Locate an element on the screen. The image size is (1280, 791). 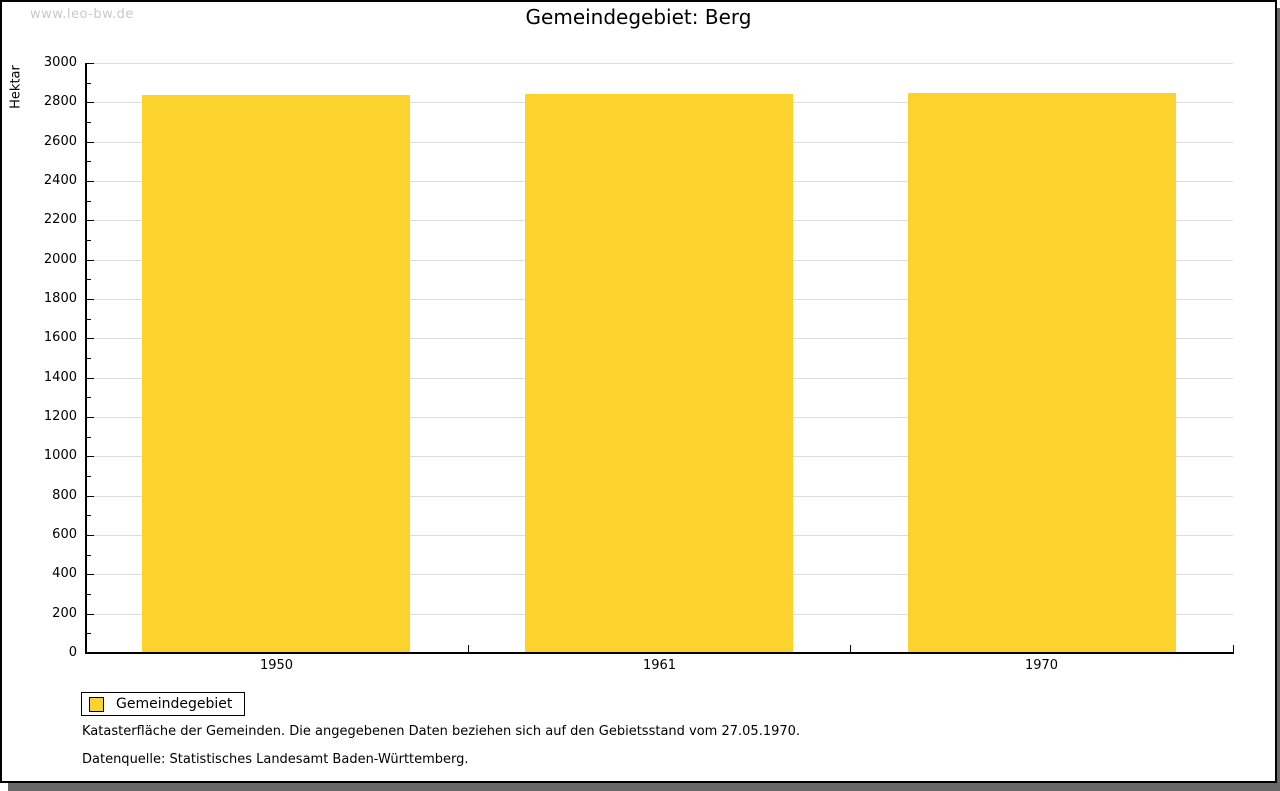
y-tick-label: 1400 is located at coordinates (60, 377).